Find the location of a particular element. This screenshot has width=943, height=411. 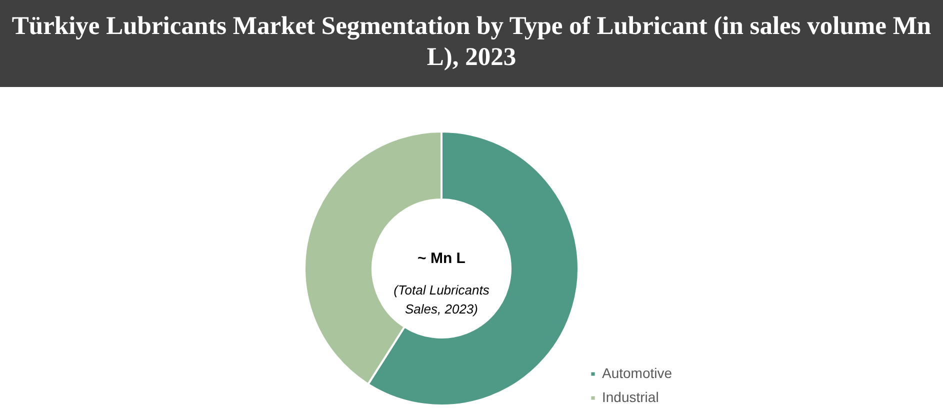

legend-label: Industrial is located at coordinates (630, 397).